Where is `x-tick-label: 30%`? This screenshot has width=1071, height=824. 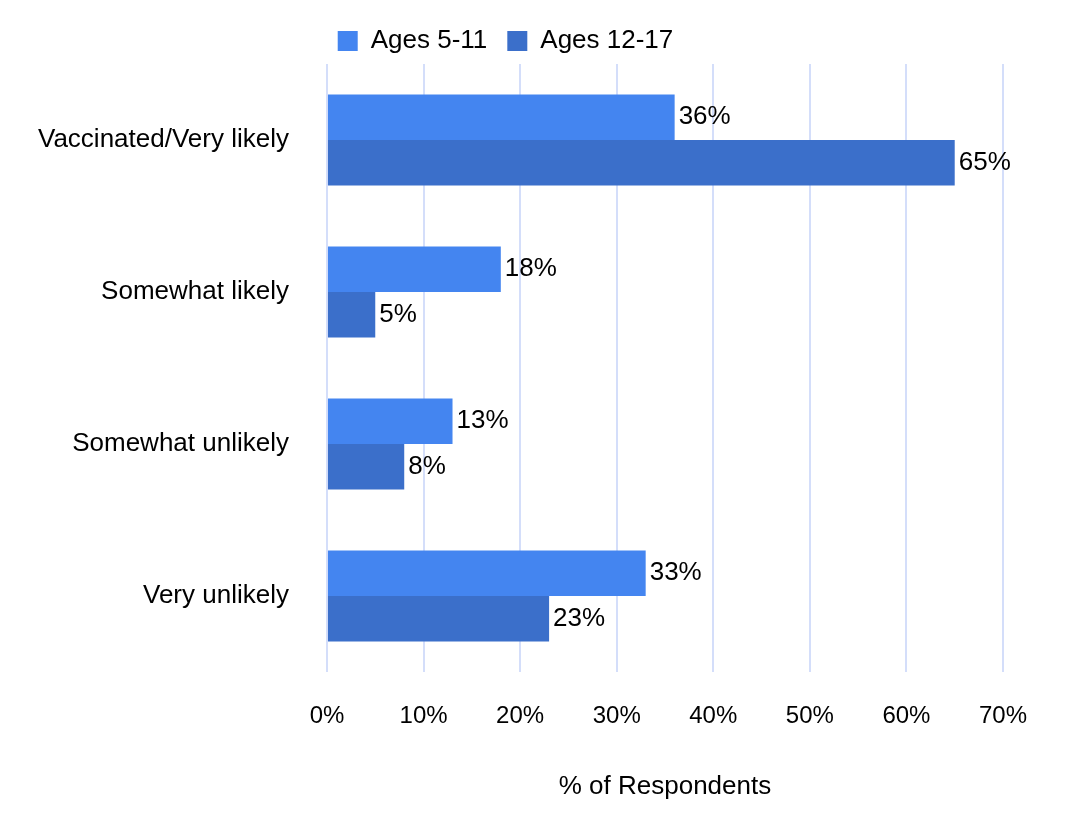 x-tick-label: 30% is located at coordinates (616, 715).